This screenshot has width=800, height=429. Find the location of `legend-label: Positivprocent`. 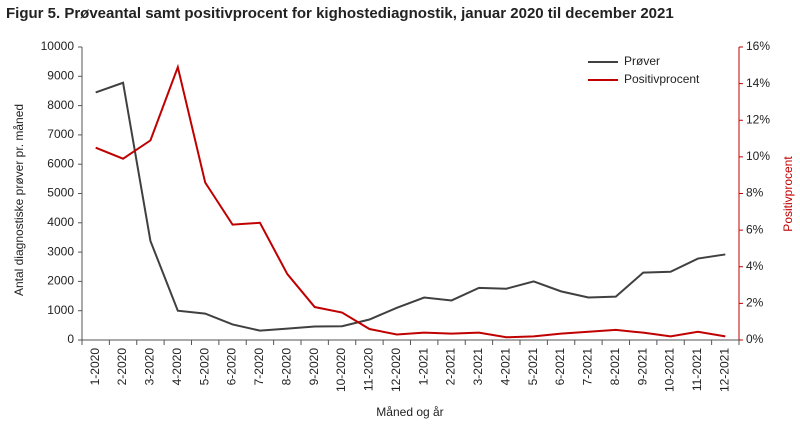

legend-label: Positivprocent is located at coordinates (662, 79).